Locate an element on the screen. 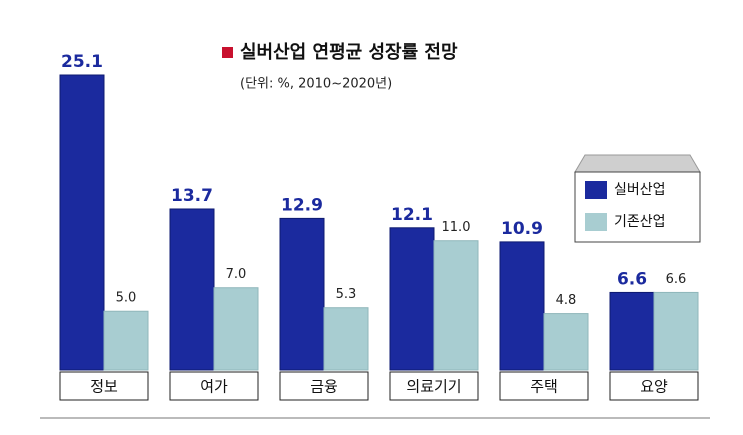 This screenshot has width=743, height=435. value-label: 11.0 is located at coordinates (456, 227).